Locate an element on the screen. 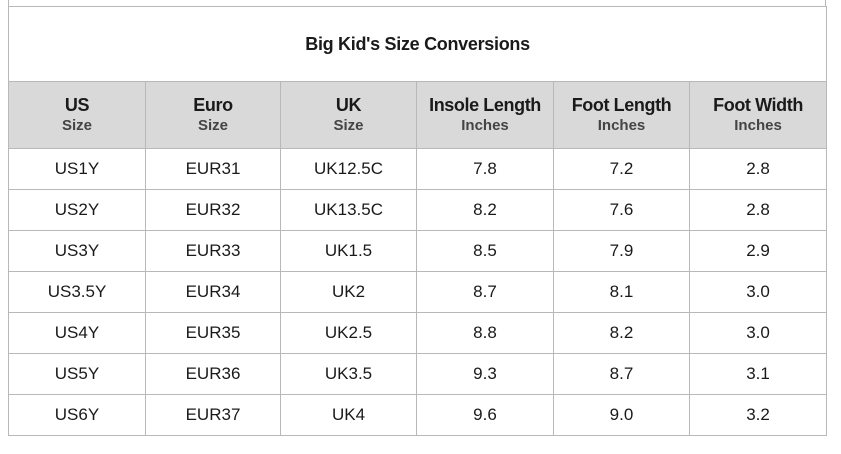 Image resolution: width=841 pixels, height=454 pixels. cell-foot-length: 8.1 is located at coordinates (621, 292).